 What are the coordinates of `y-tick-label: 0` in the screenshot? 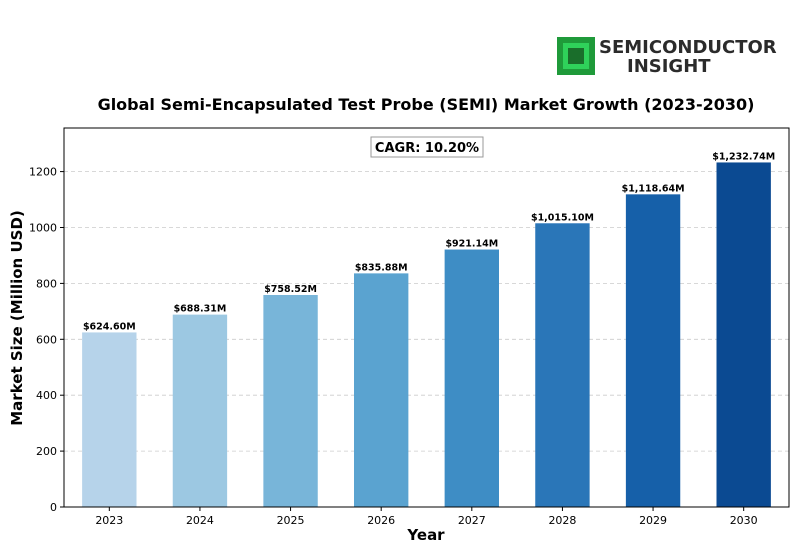 It's located at (53, 507).